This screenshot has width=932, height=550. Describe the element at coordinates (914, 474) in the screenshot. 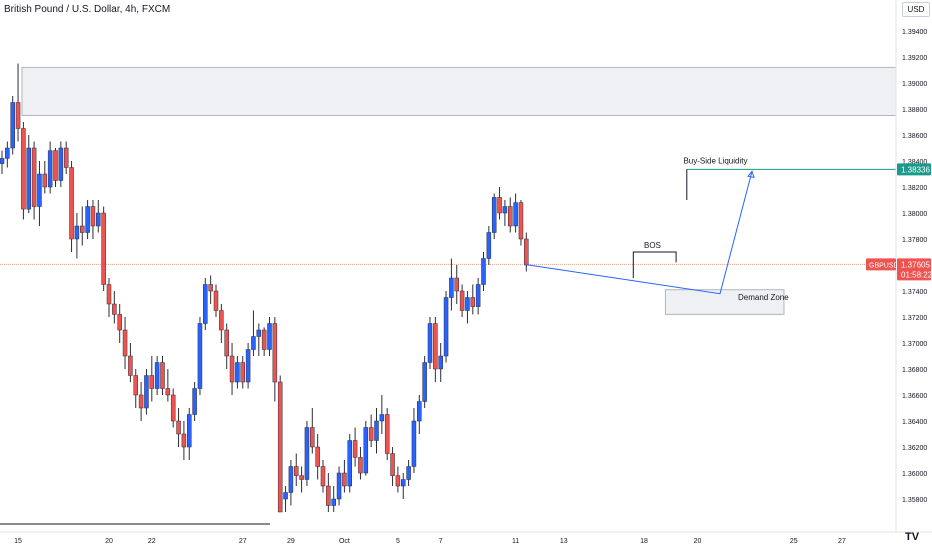

I see `price-tick-label: 1.36000` at that location.